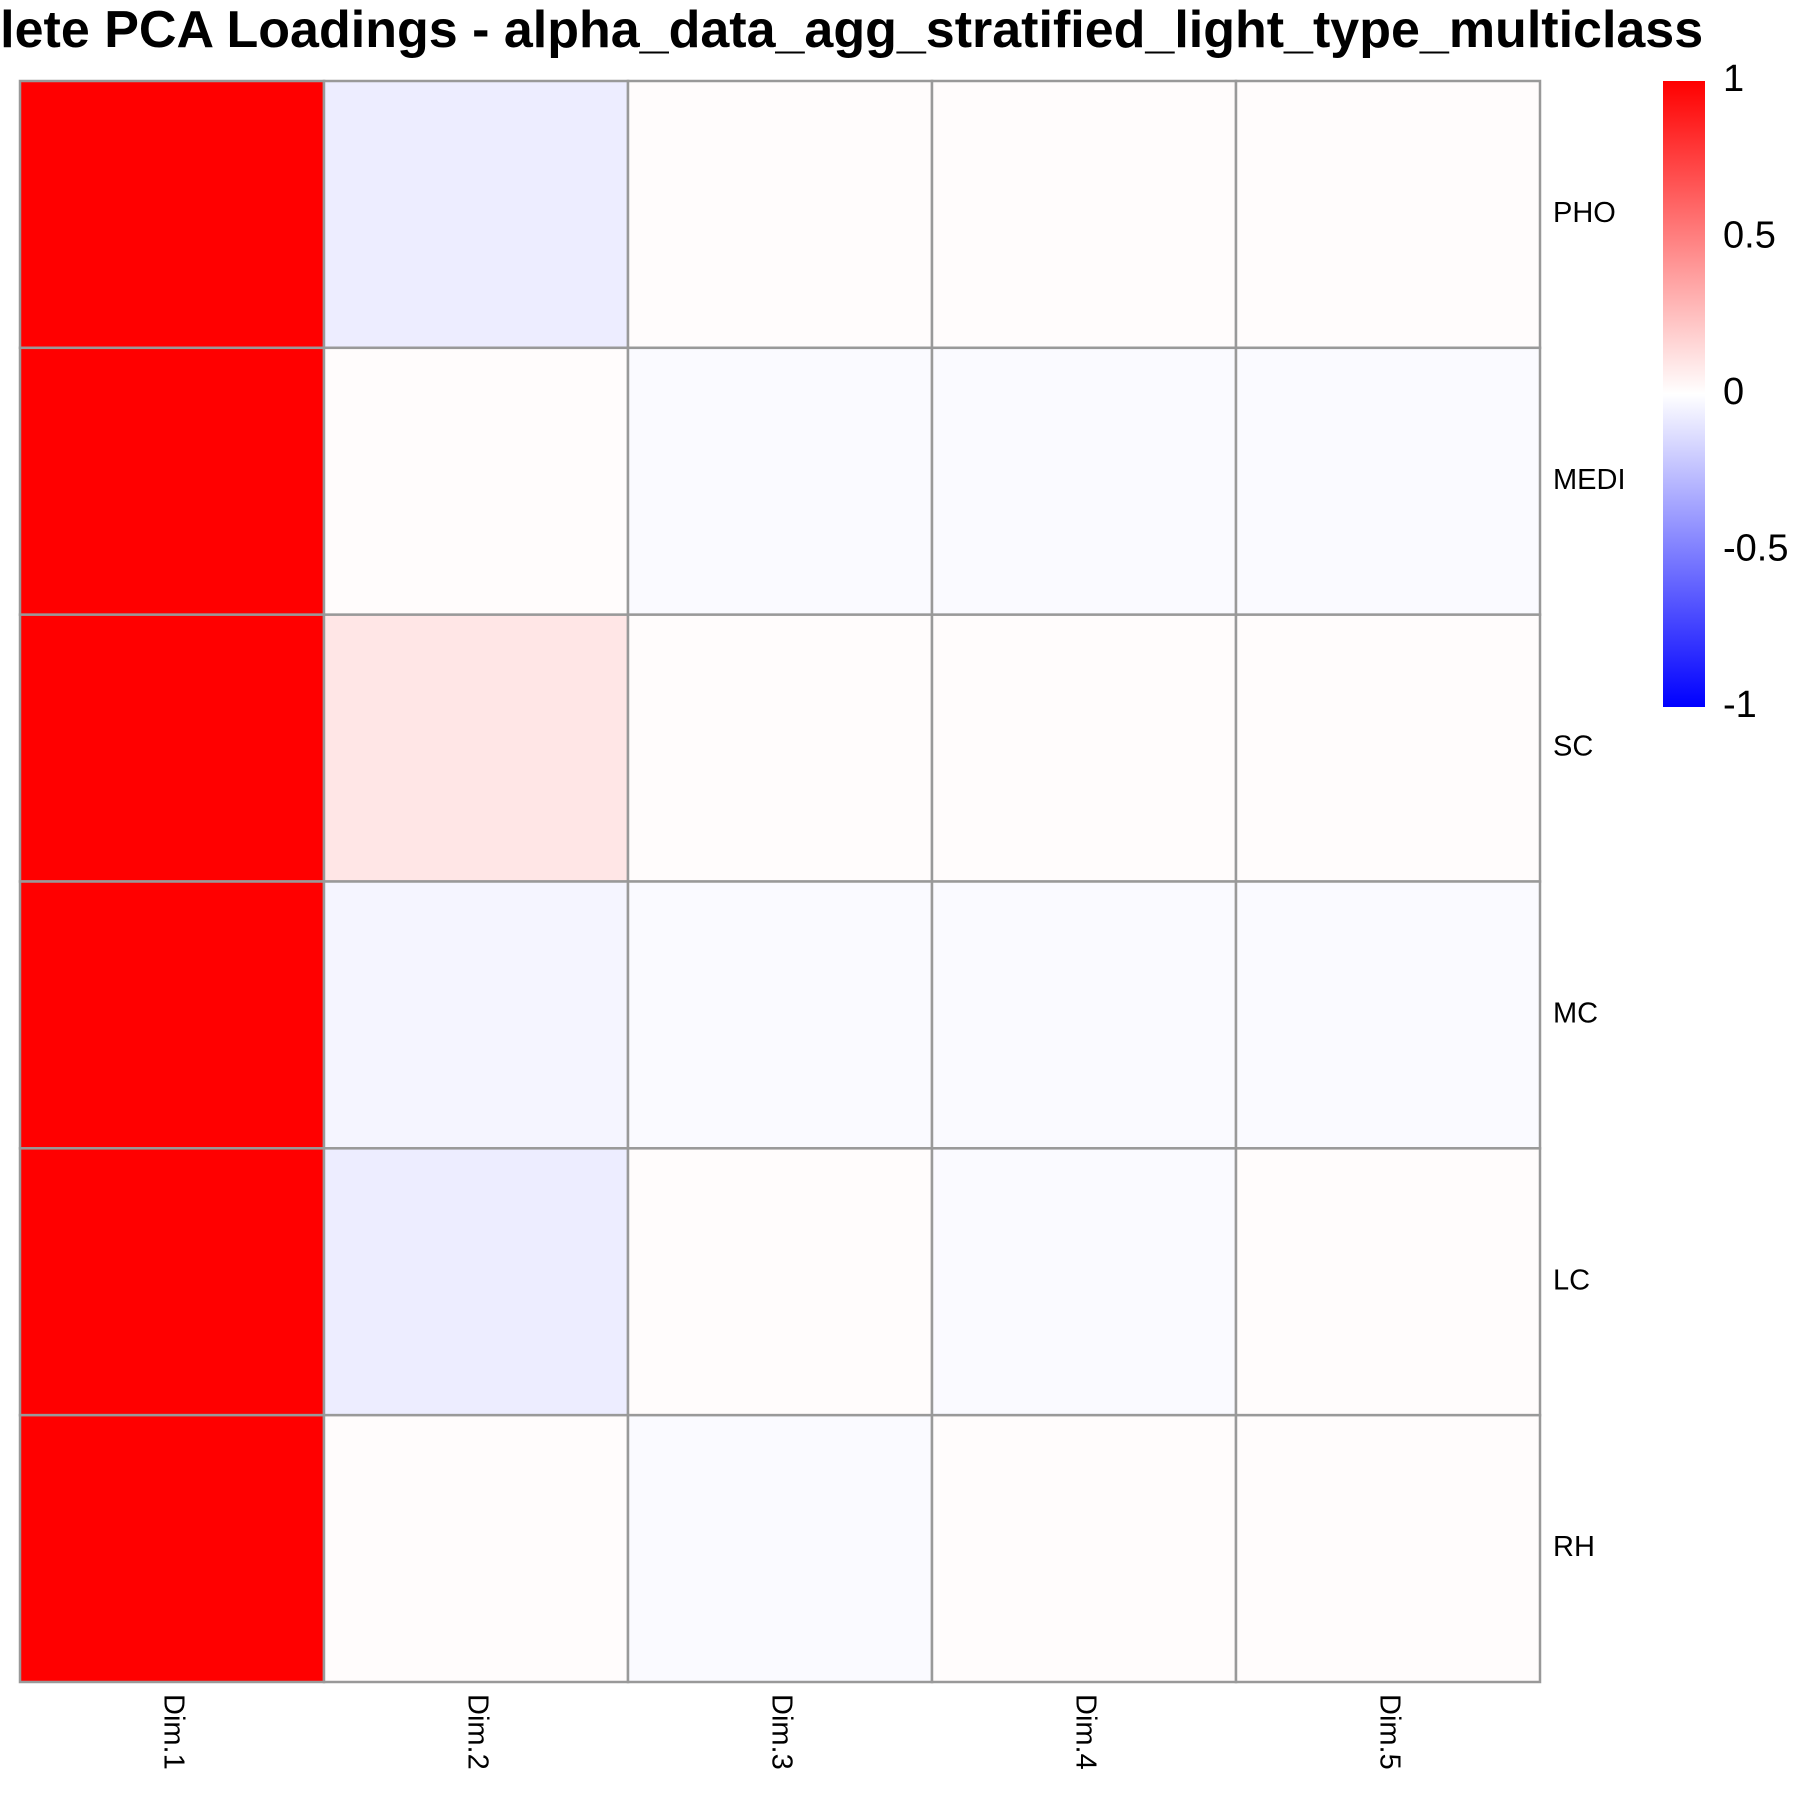  What do you see at coordinates (172, 481) in the screenshot?
I see `heatmap-cell-medi-dim1` at bounding box center [172, 481].